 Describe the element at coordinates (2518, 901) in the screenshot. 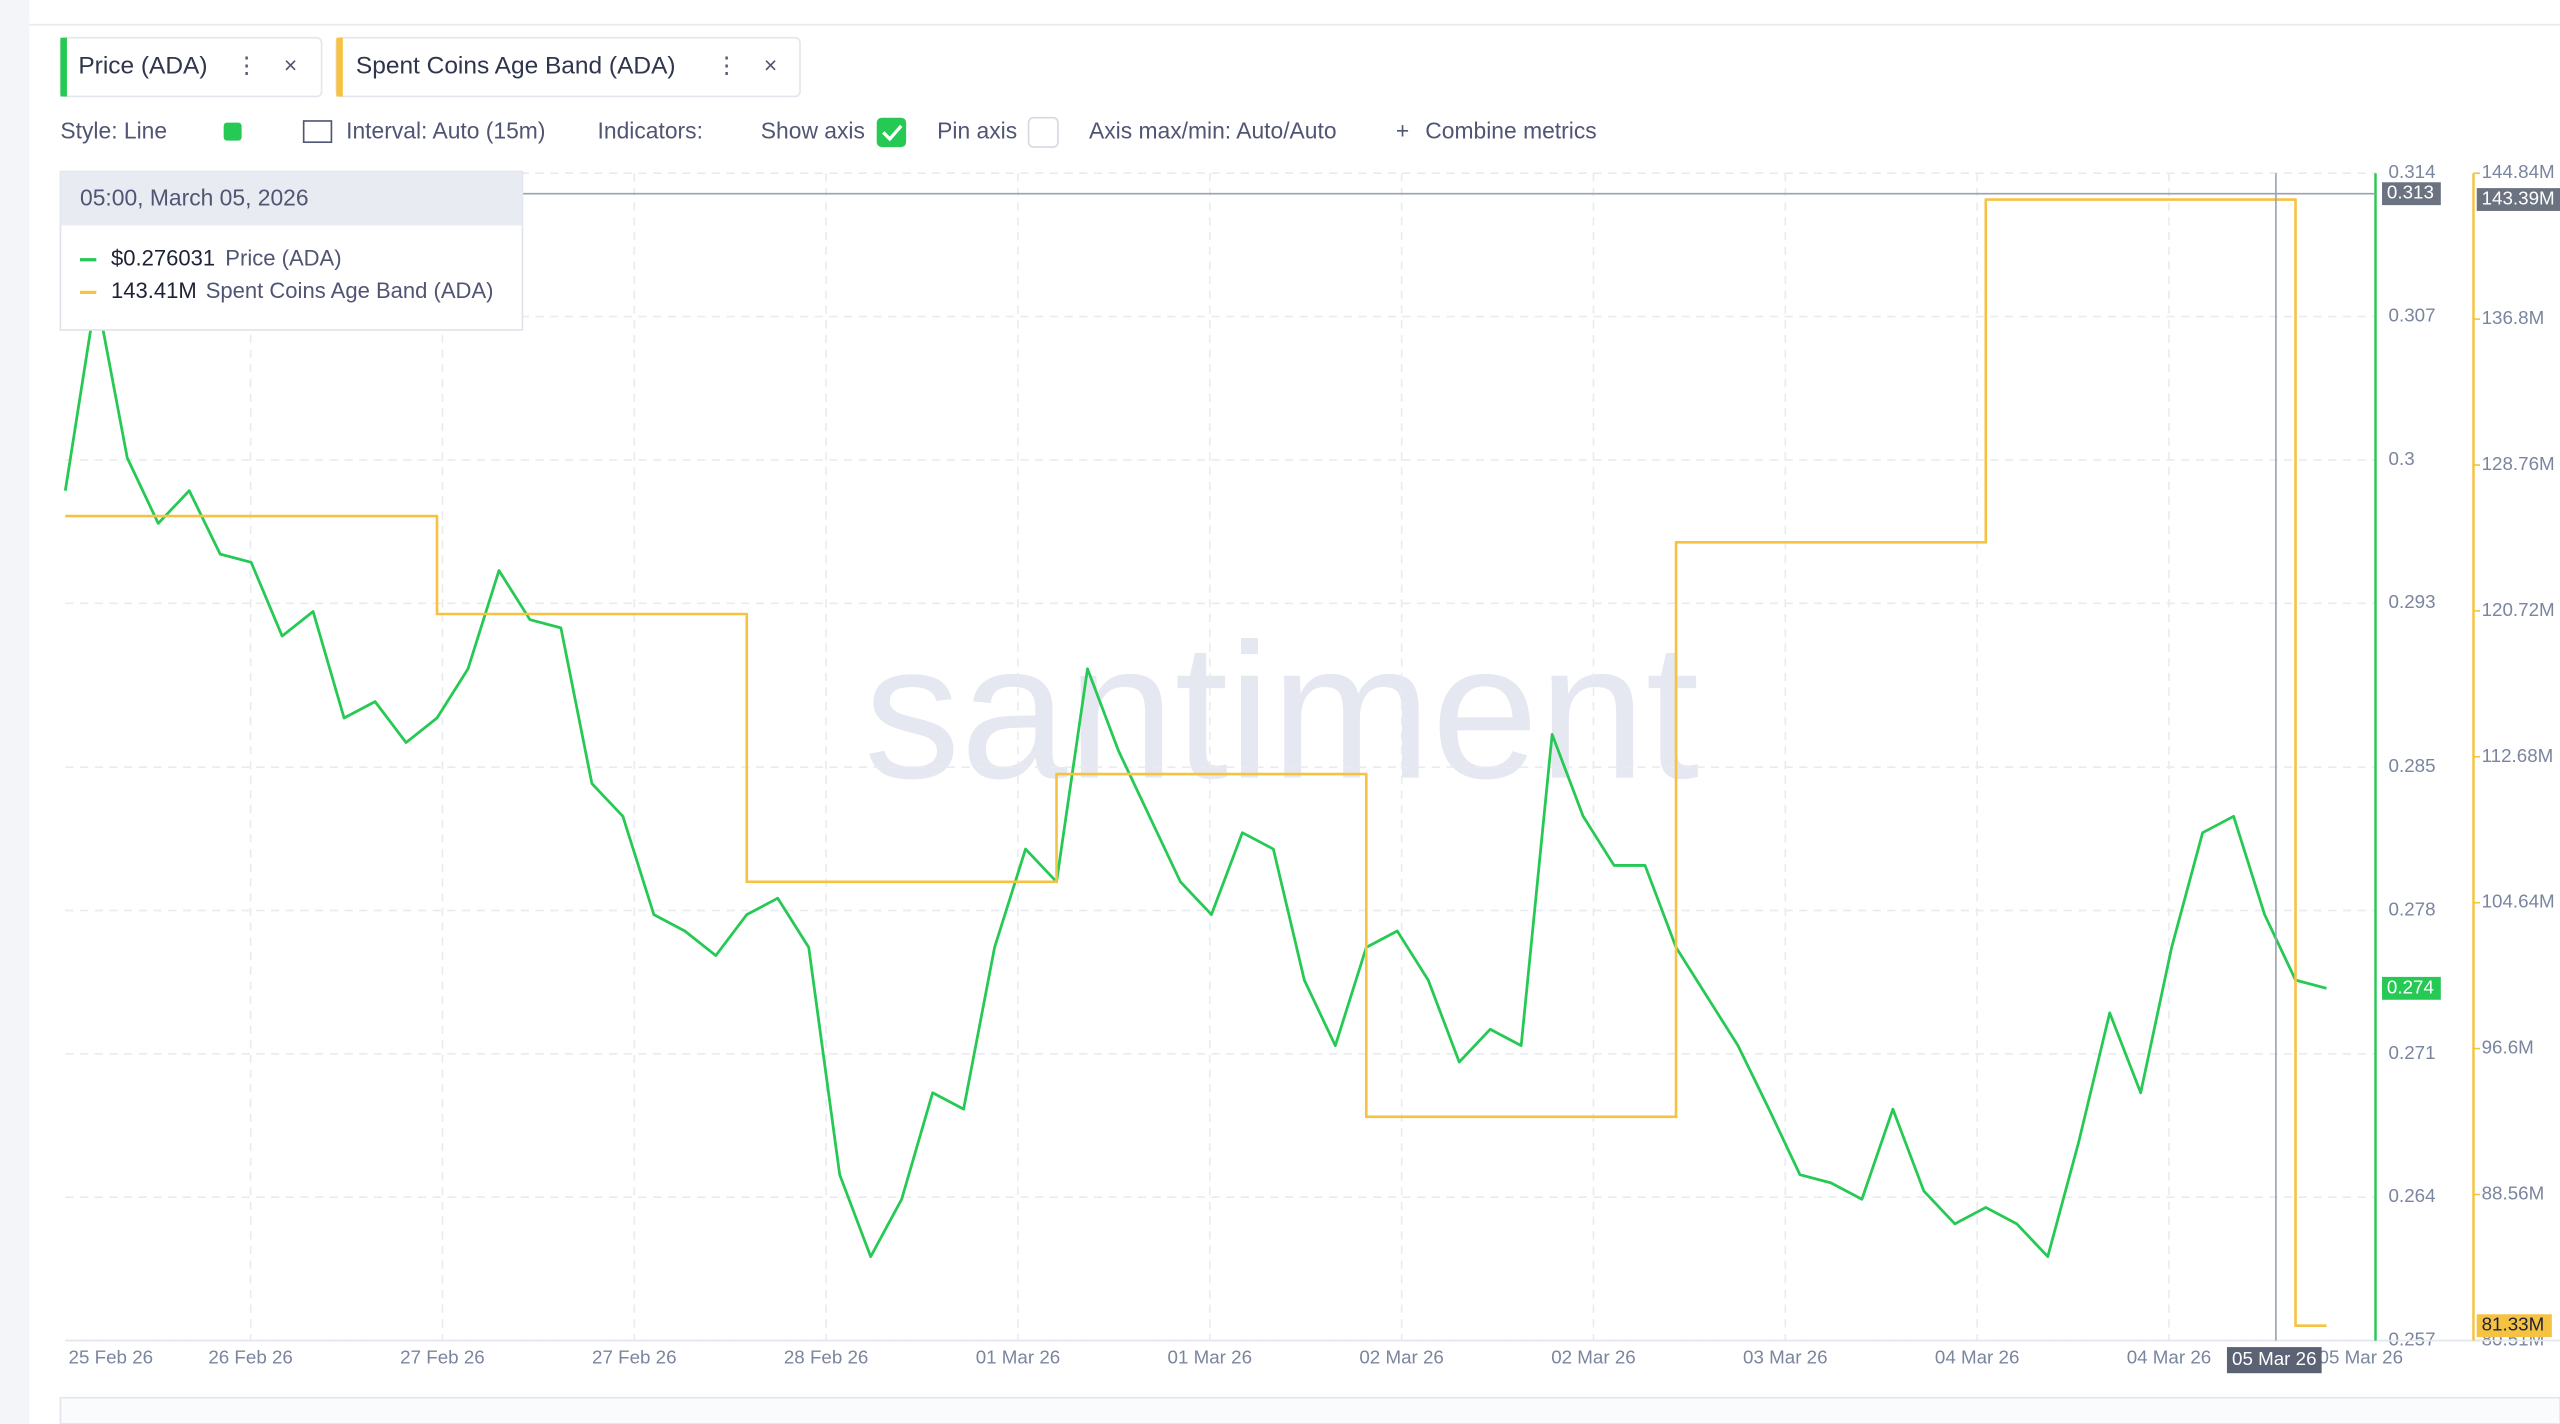

I see `y2-tick-label: 104.64M` at that location.